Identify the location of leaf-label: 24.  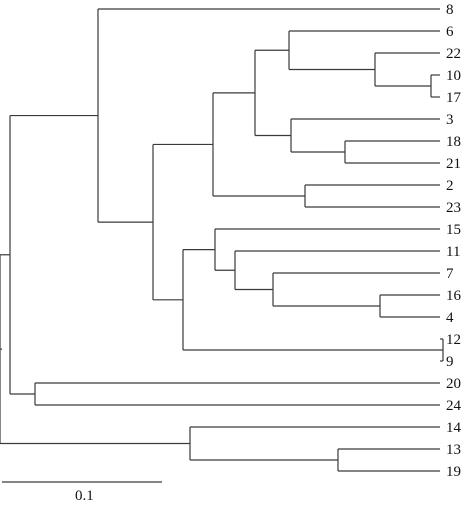
(454, 406).